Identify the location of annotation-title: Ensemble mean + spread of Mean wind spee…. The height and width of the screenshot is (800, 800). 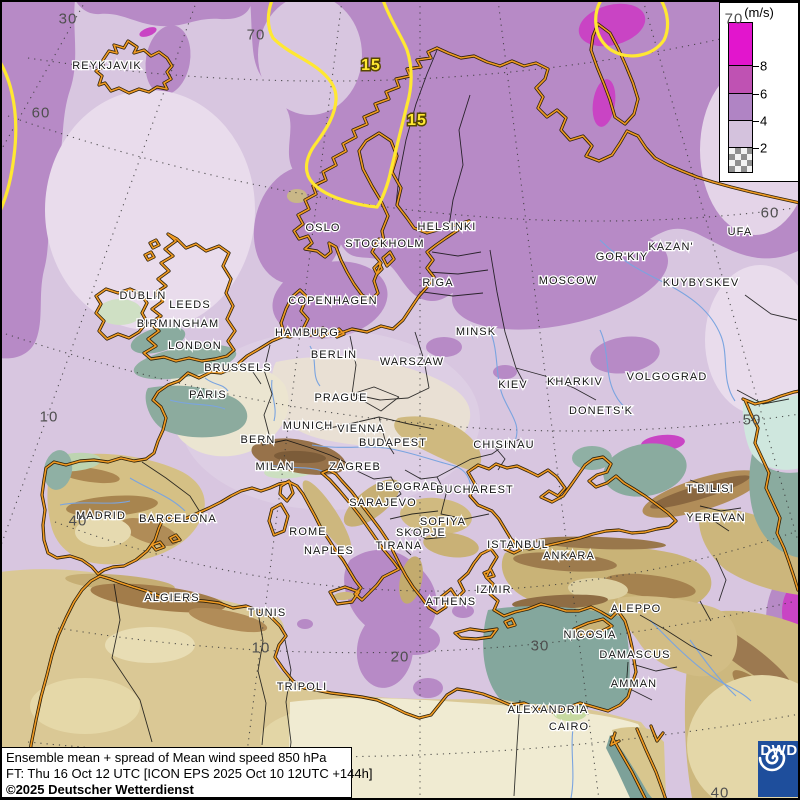
(166, 757).